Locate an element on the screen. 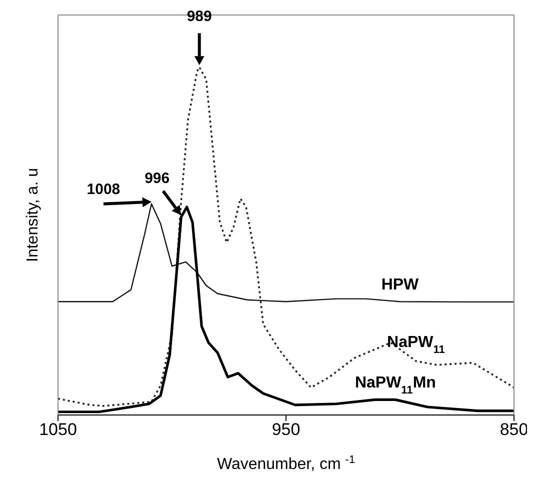 The height and width of the screenshot is (495, 535). series-label: NaPW$_{11}$ is located at coordinates (416, 345).